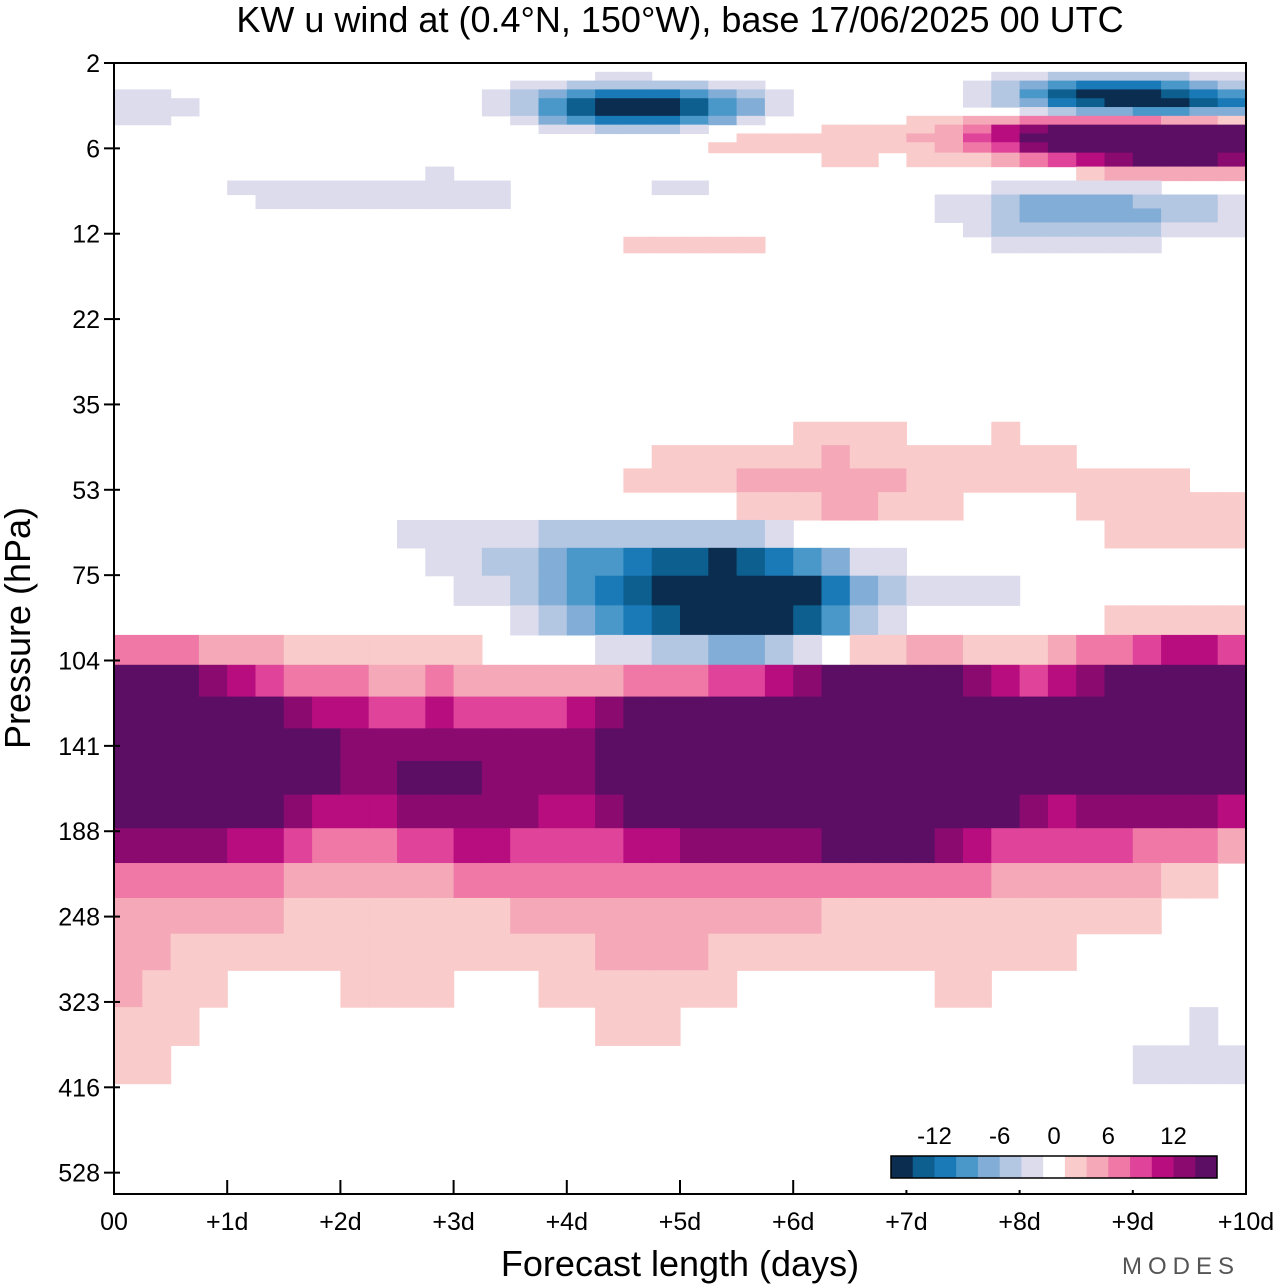 This screenshot has height=1286, width=1280. What do you see at coordinates (1054, 1151) in the screenshot?
I see `colorbar-legend: -12 -6 0 6 12` at bounding box center [1054, 1151].